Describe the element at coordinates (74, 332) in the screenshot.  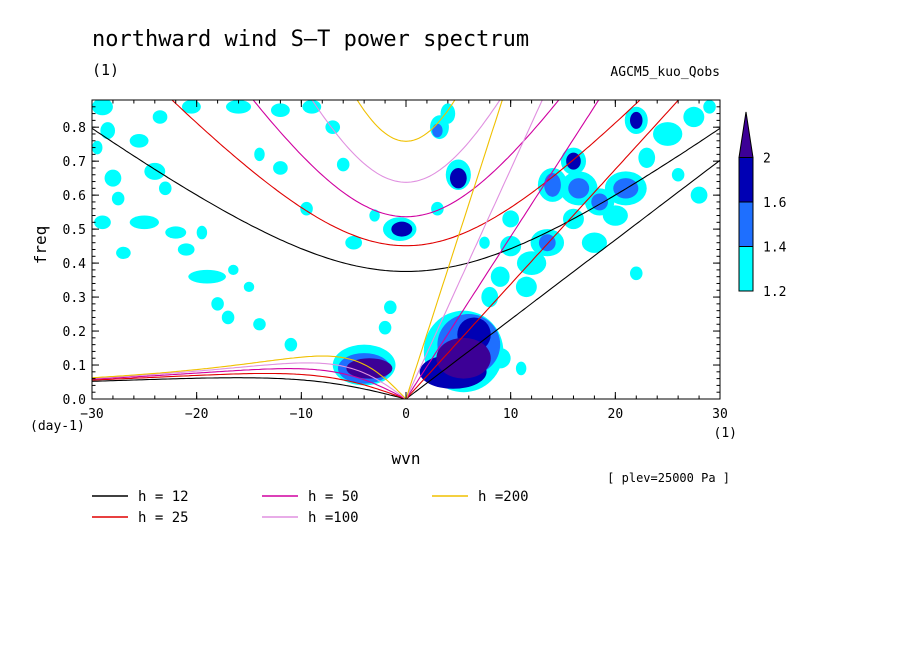
I see `y-tick-label: 0.2` at that location.